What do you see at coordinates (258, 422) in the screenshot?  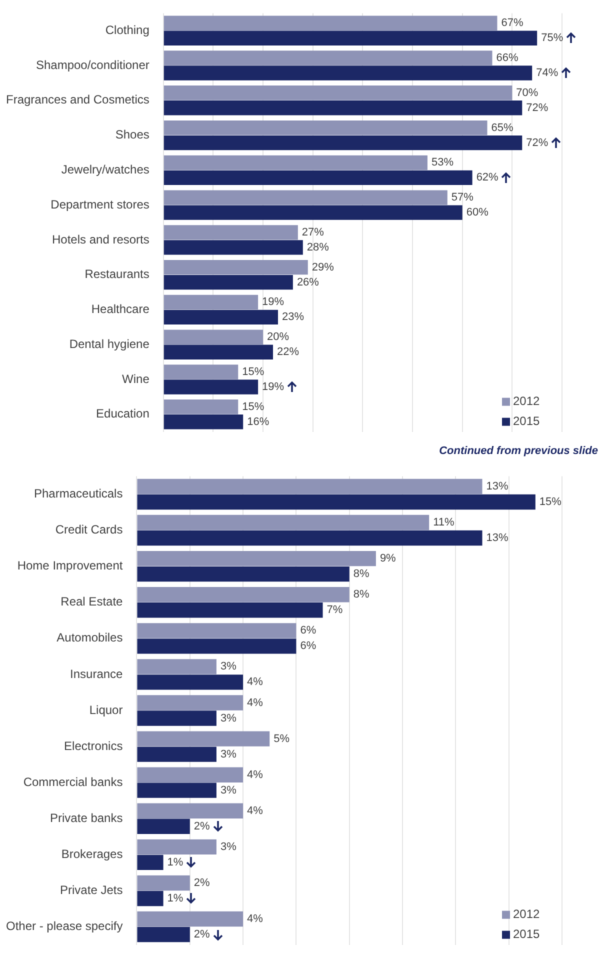 I see `data-label: 16%` at bounding box center [258, 422].